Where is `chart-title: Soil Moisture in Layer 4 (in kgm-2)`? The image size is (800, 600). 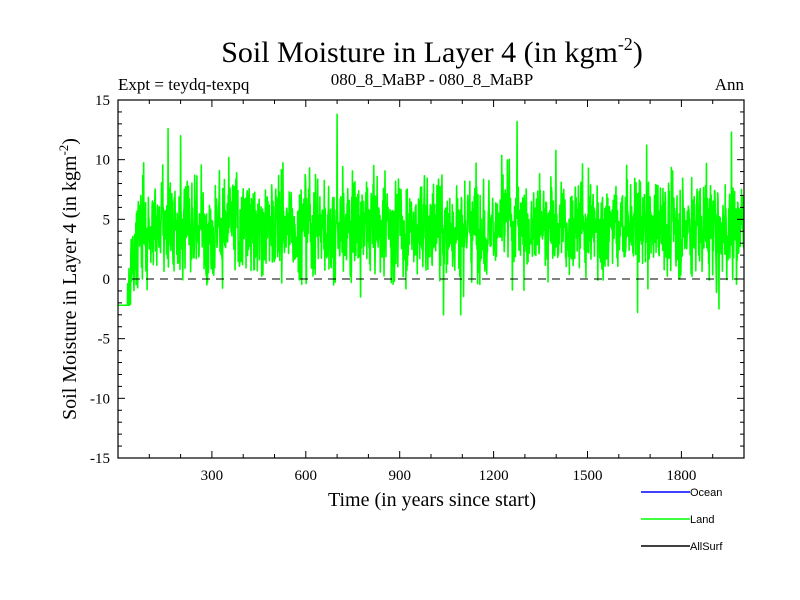
chart-title: Soil Moisture in Layer 4 (in kgm-2) is located at coordinates (432, 51).